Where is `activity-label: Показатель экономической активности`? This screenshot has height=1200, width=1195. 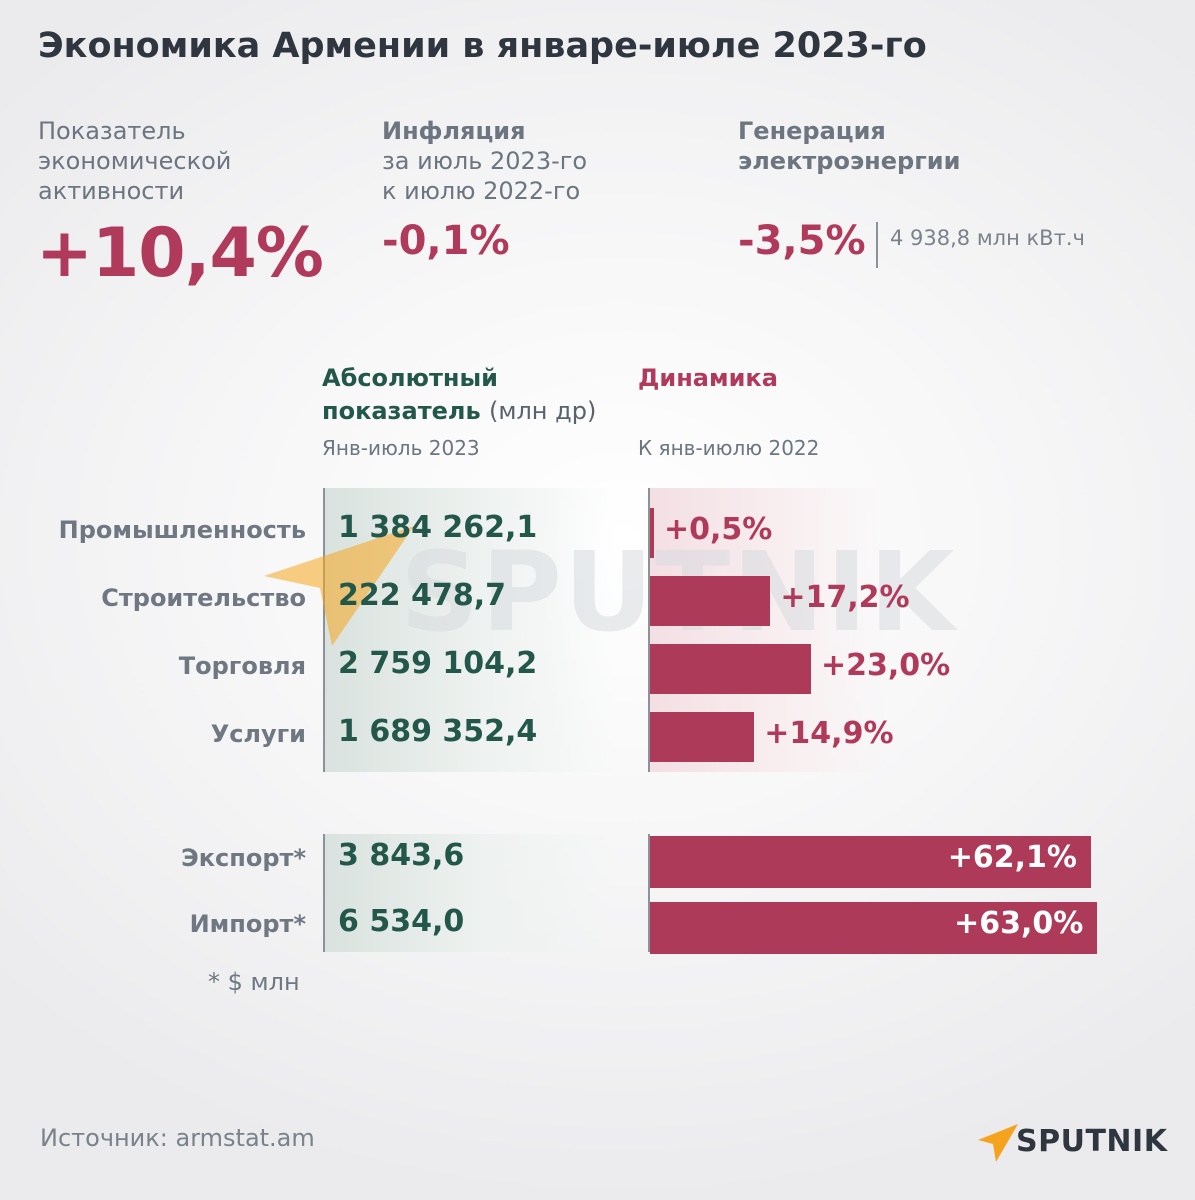 activity-label: Показатель экономической активности is located at coordinates (134, 161).